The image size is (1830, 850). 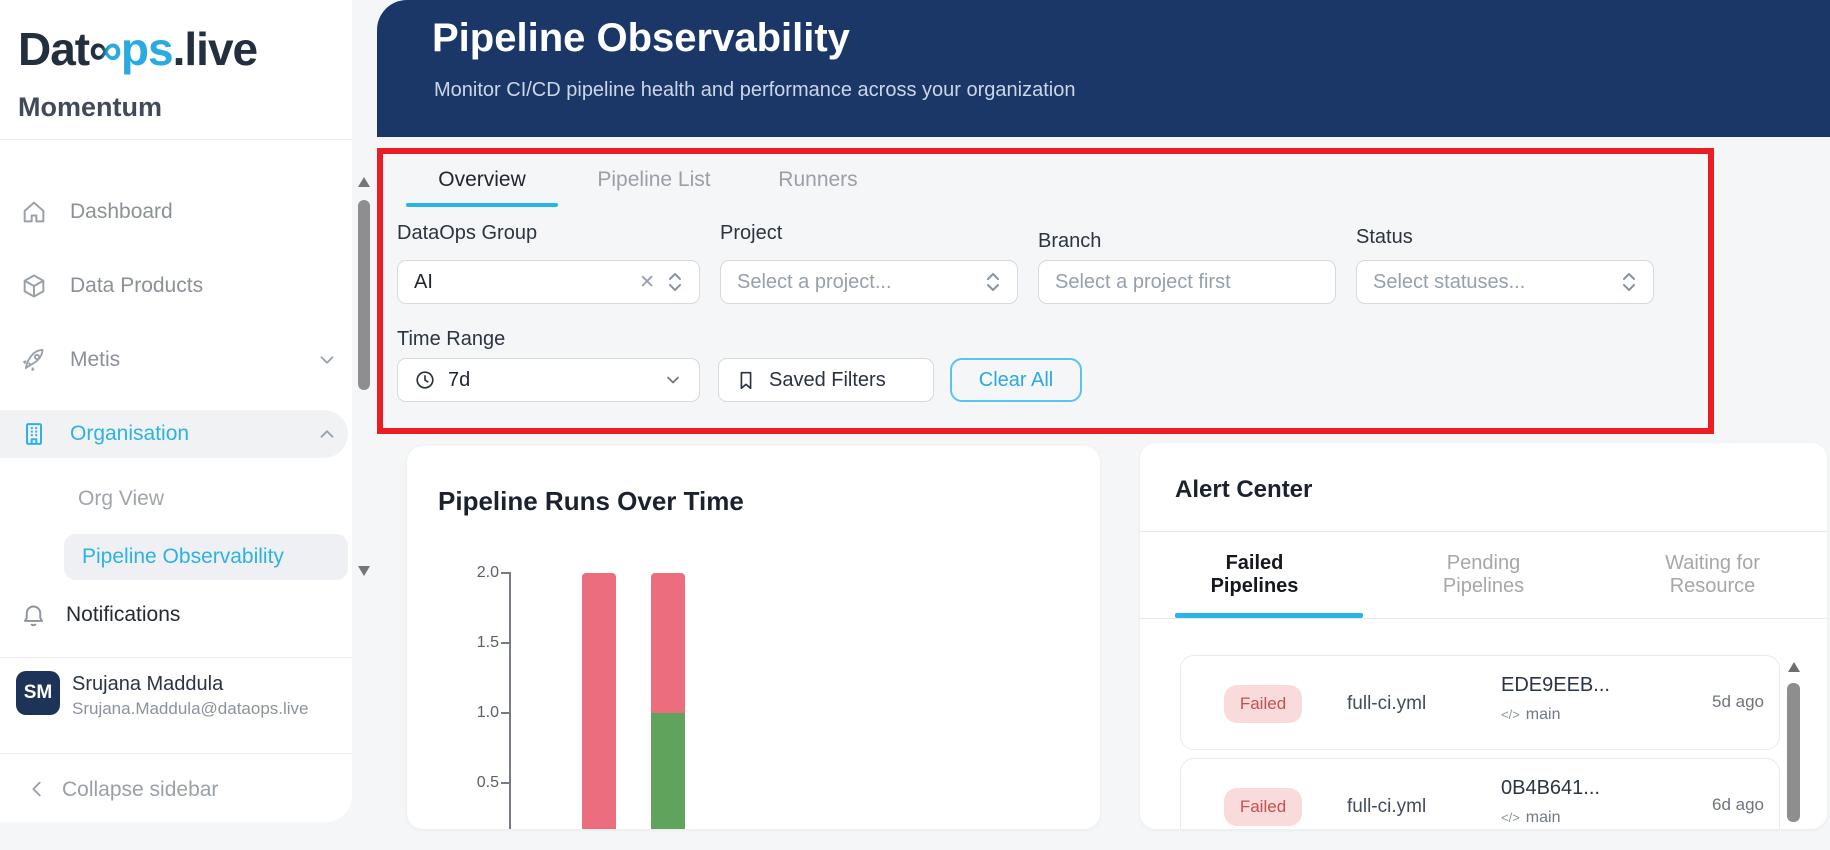 I want to click on cube-icon, so click(x=34, y=286).